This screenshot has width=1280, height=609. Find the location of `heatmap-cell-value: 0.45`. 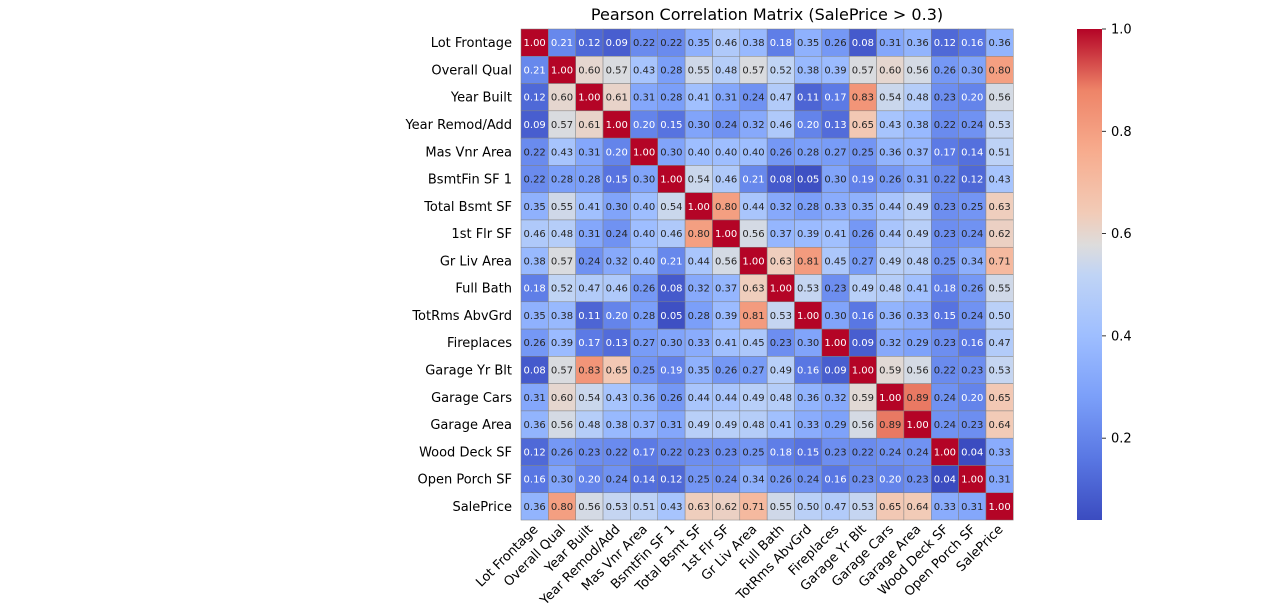

heatmap-cell-value: 0.45 is located at coordinates (753, 343).